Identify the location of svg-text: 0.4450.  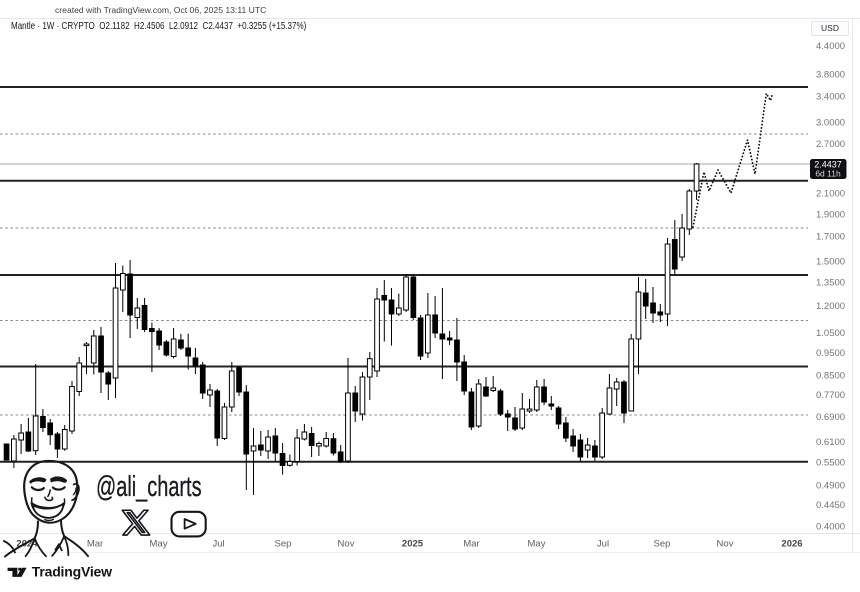
(830, 505).